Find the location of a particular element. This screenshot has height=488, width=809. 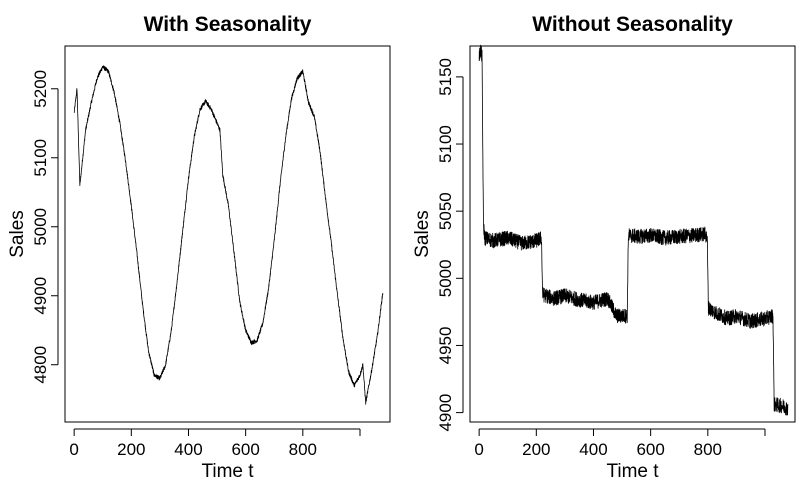

chart-title: Without Seasonality is located at coordinates (632, 24).